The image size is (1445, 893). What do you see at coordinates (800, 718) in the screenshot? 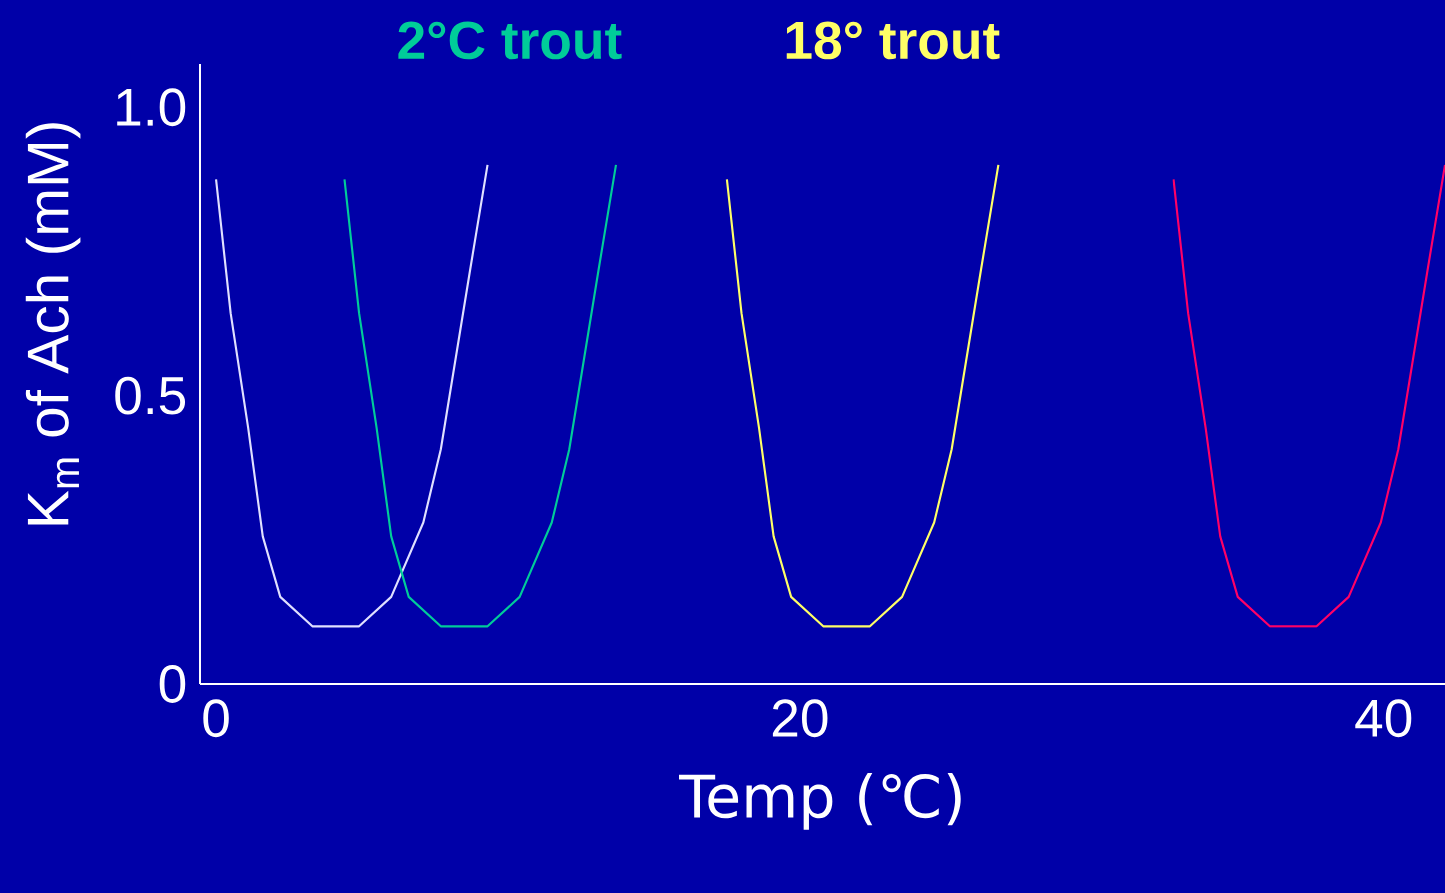
I see `x-tick-label: 20` at bounding box center [800, 718].